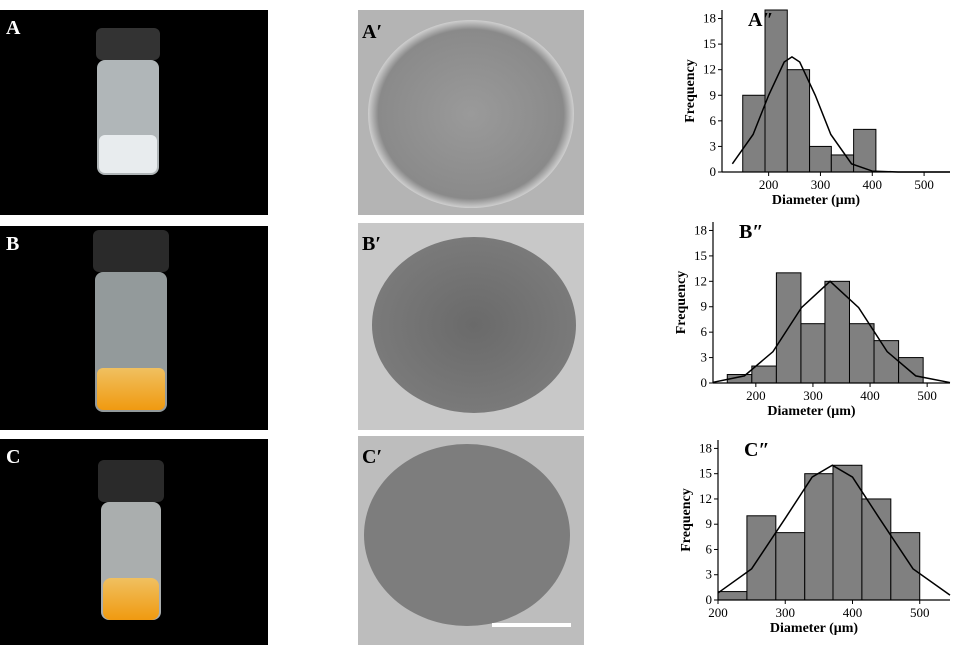  Describe the element at coordinates (761, 20) in the screenshot. I see `chart-title: A″` at that location.